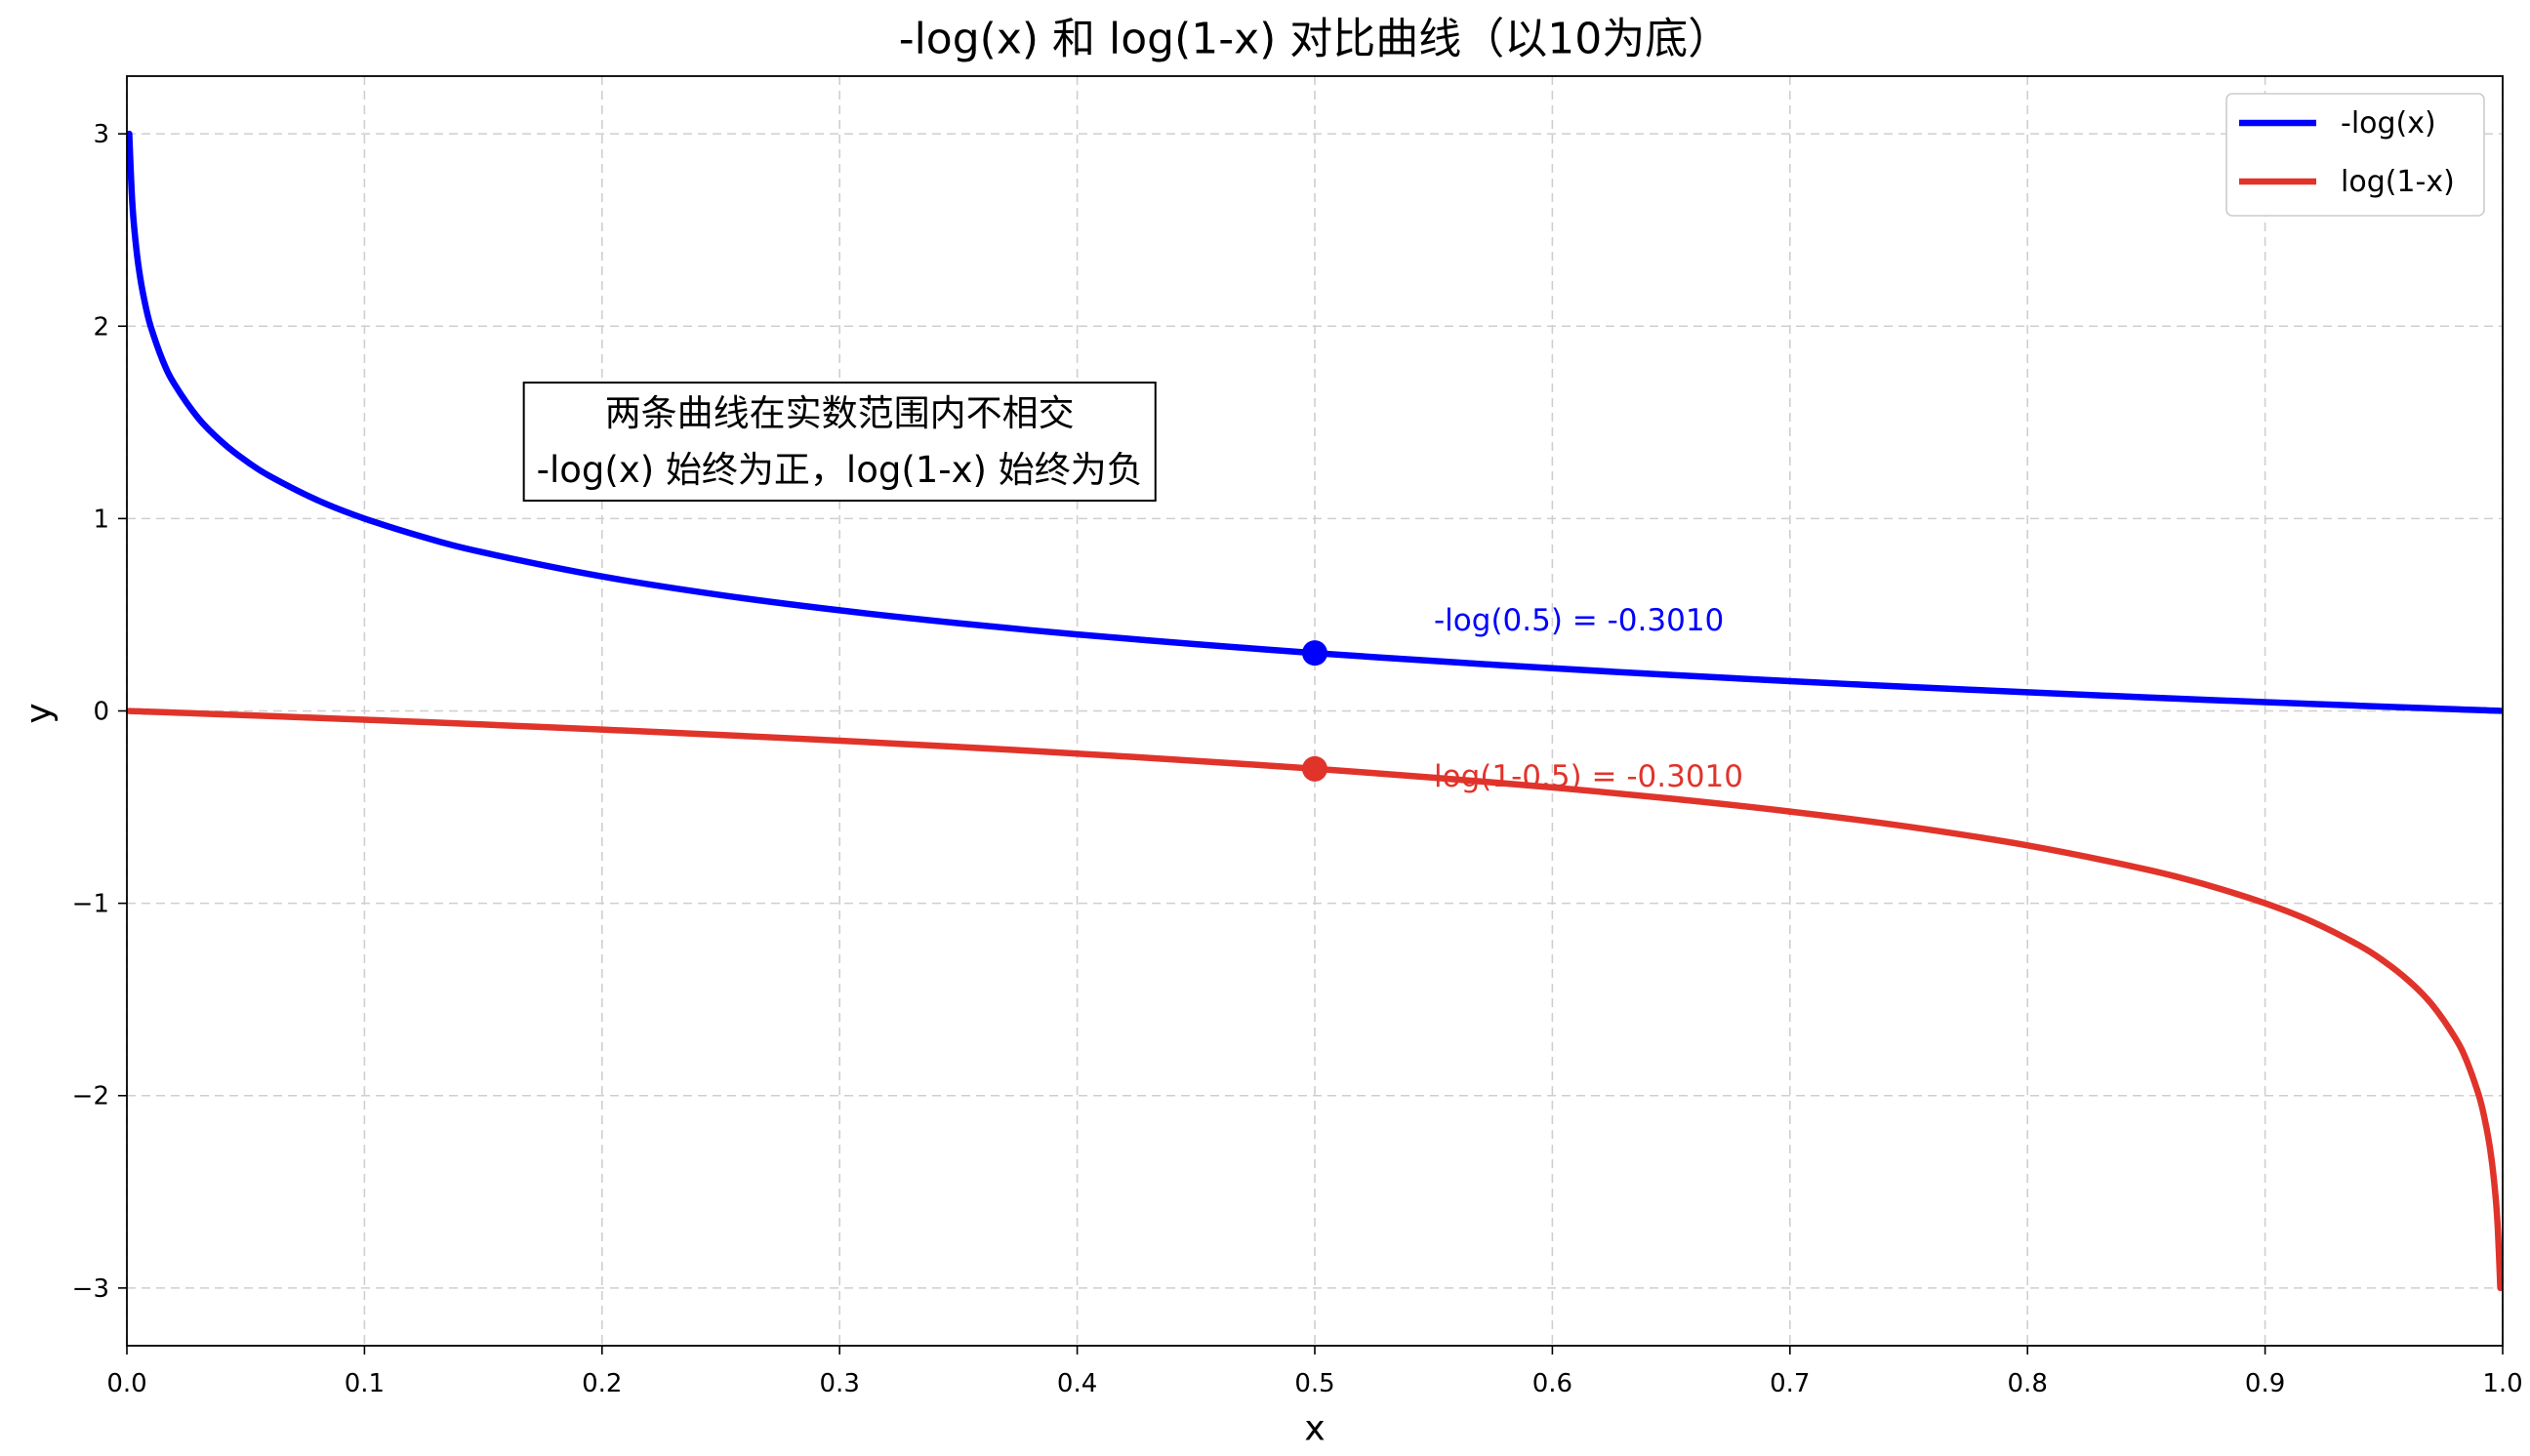 The width and height of the screenshot is (2530, 1456). Describe the element at coordinates (840, 470) in the screenshot. I see `note-line: -log(x) 始终为正，log(1-x) 始终为负` at that location.